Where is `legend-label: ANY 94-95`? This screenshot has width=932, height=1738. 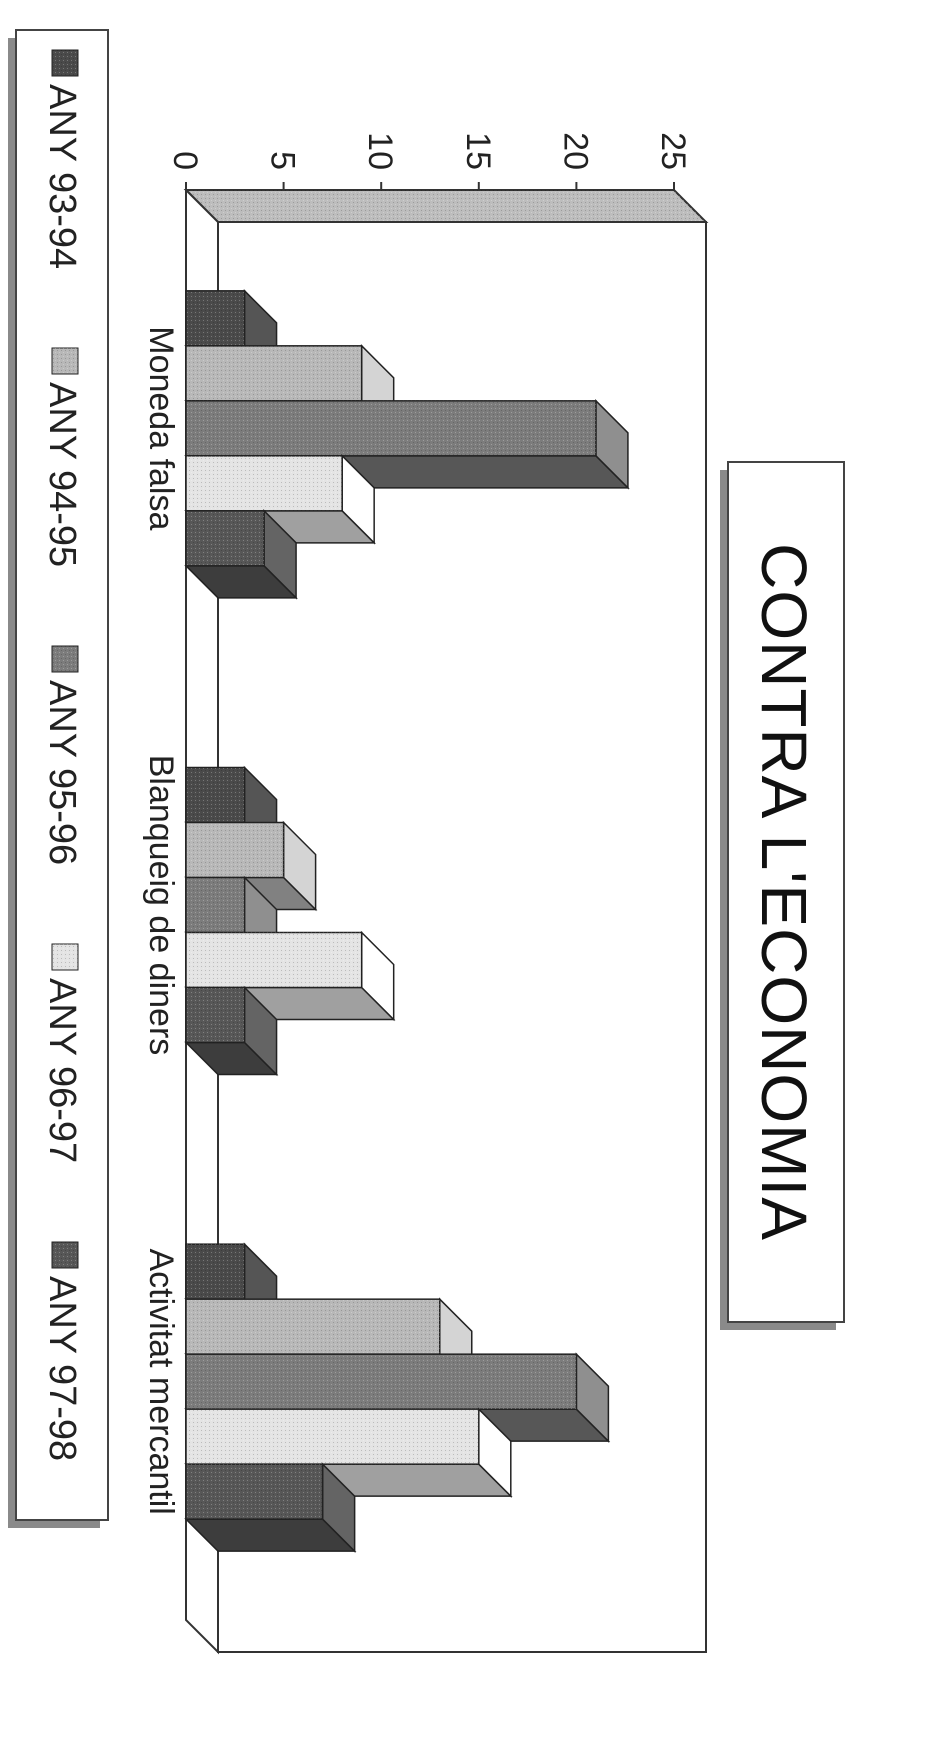
legend-label: ANY 94-95 is located at coordinates (62, 474).